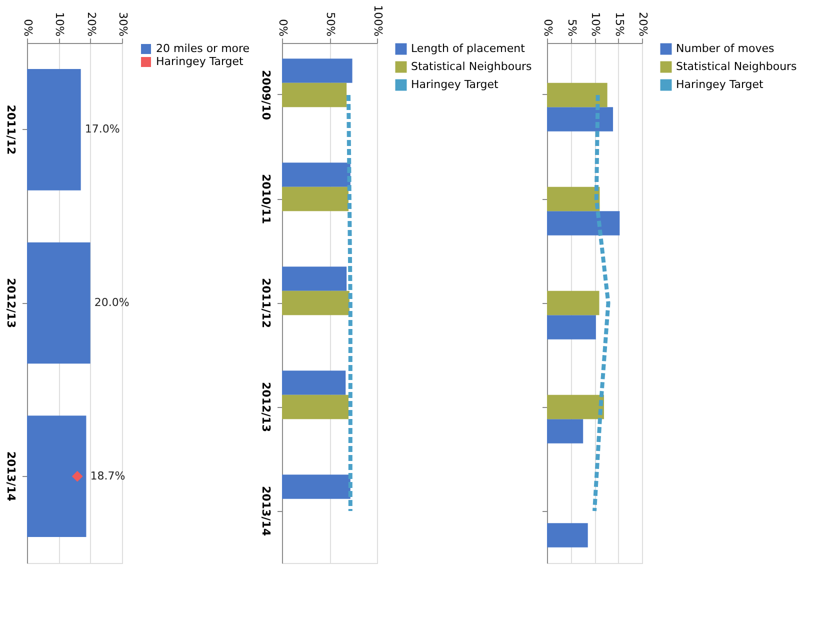  I want to click on data-label: 17.0%, so click(102, 129).